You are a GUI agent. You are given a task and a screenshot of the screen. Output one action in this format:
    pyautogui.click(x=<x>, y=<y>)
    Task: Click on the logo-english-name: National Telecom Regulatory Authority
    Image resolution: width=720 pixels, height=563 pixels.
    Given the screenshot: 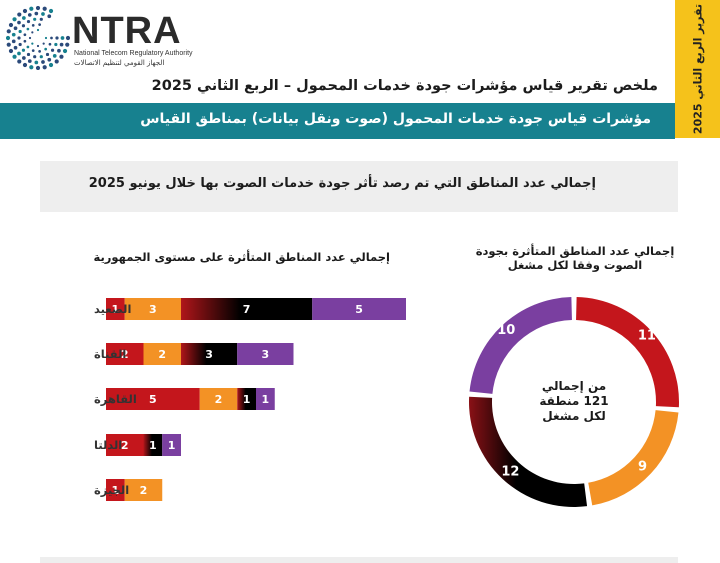 What is the action you would take?
    pyautogui.click(x=133, y=53)
    